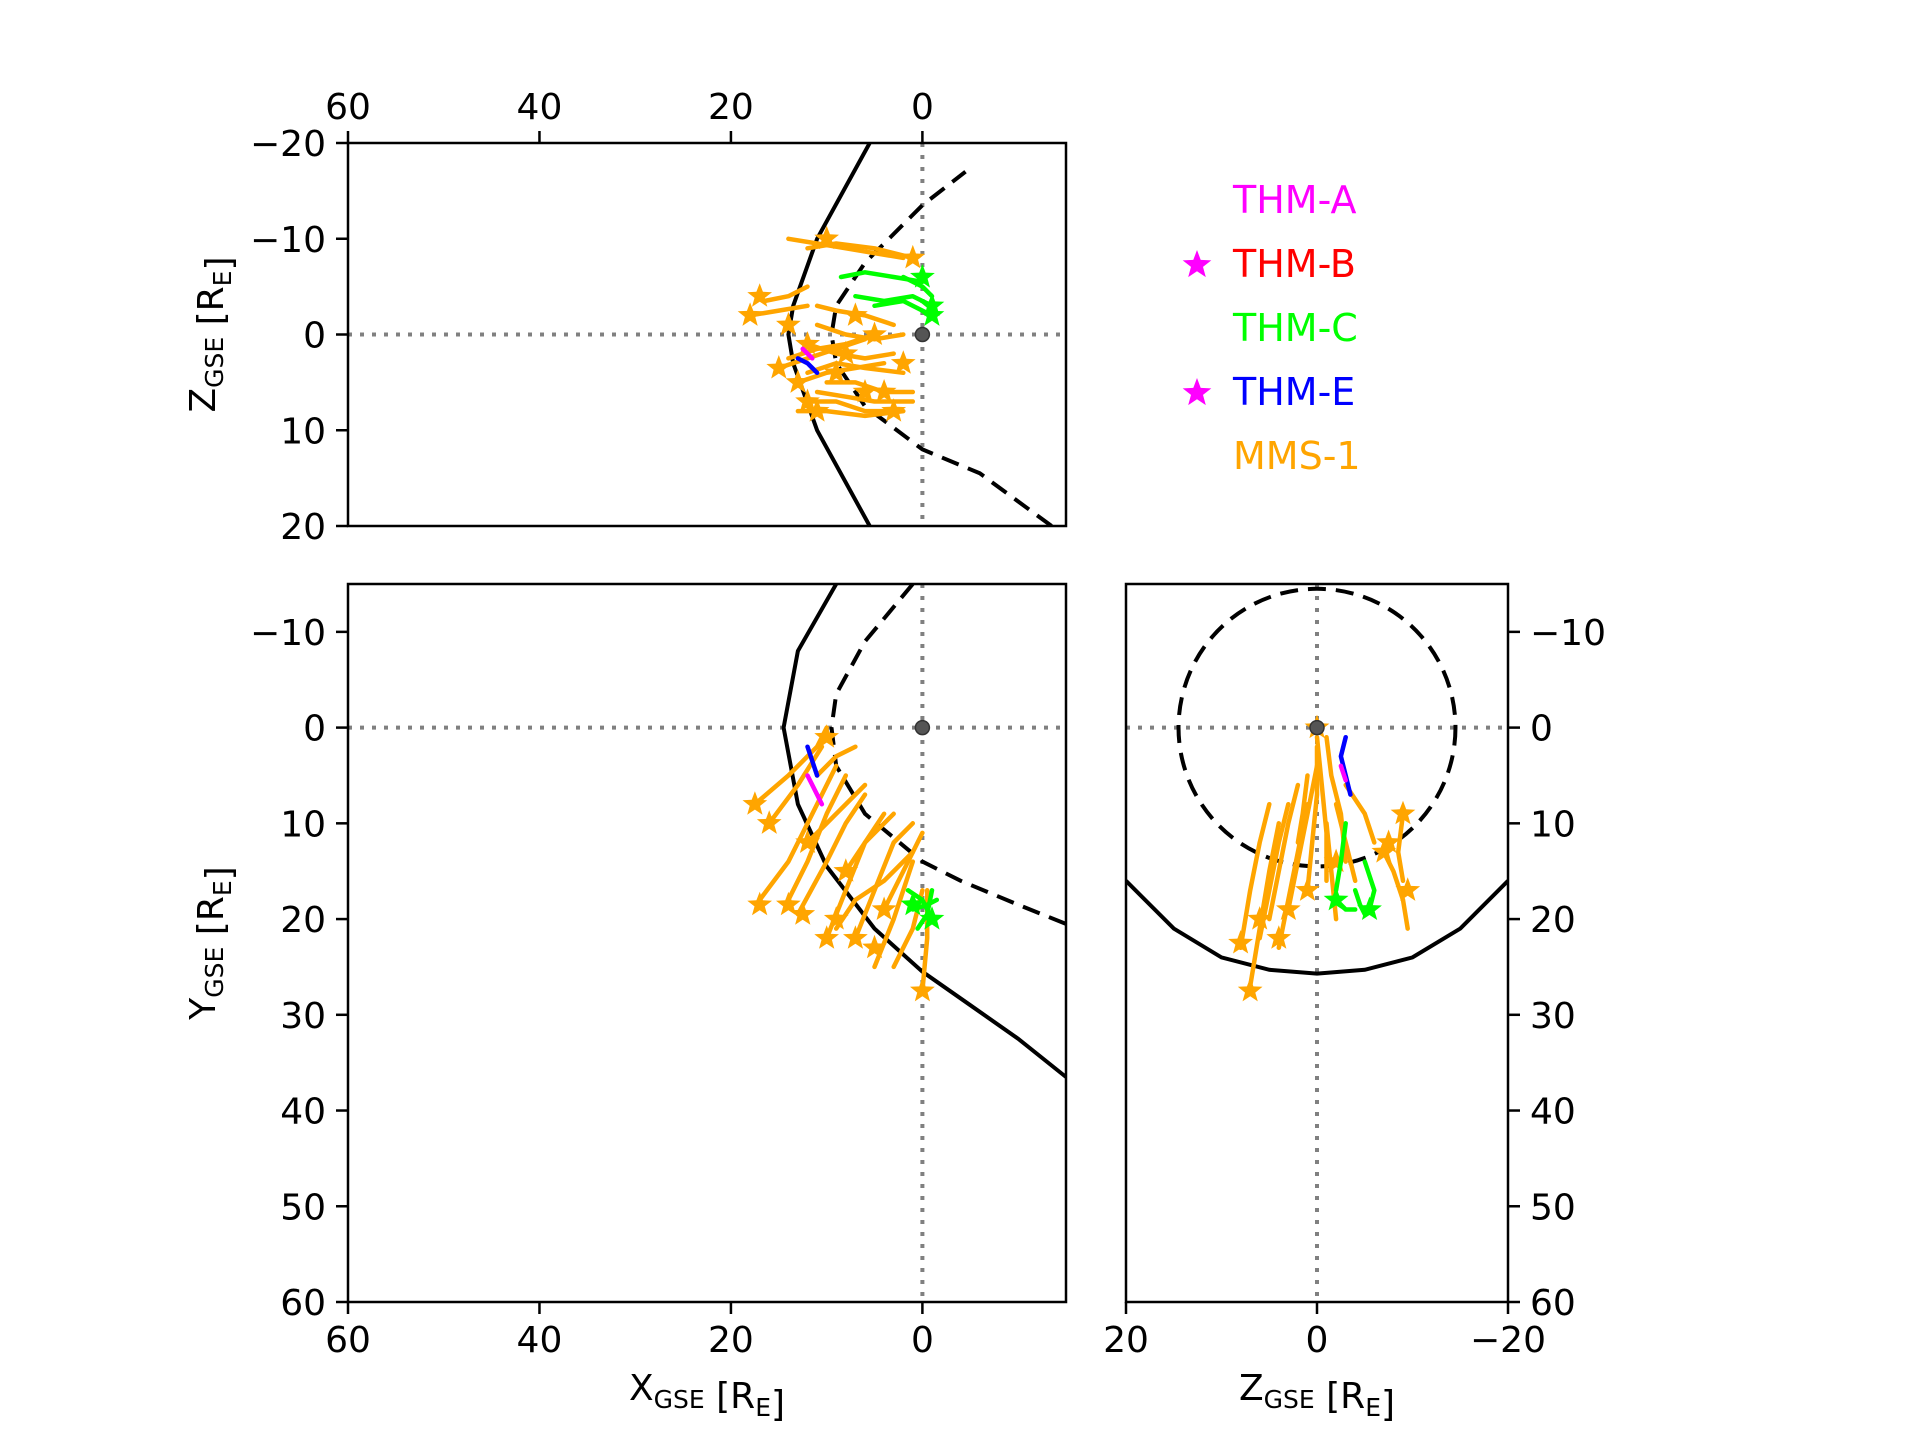 The width and height of the screenshot is (1920, 1440). What do you see at coordinates (707, 334) in the screenshot?
I see `axes-frame` at bounding box center [707, 334].